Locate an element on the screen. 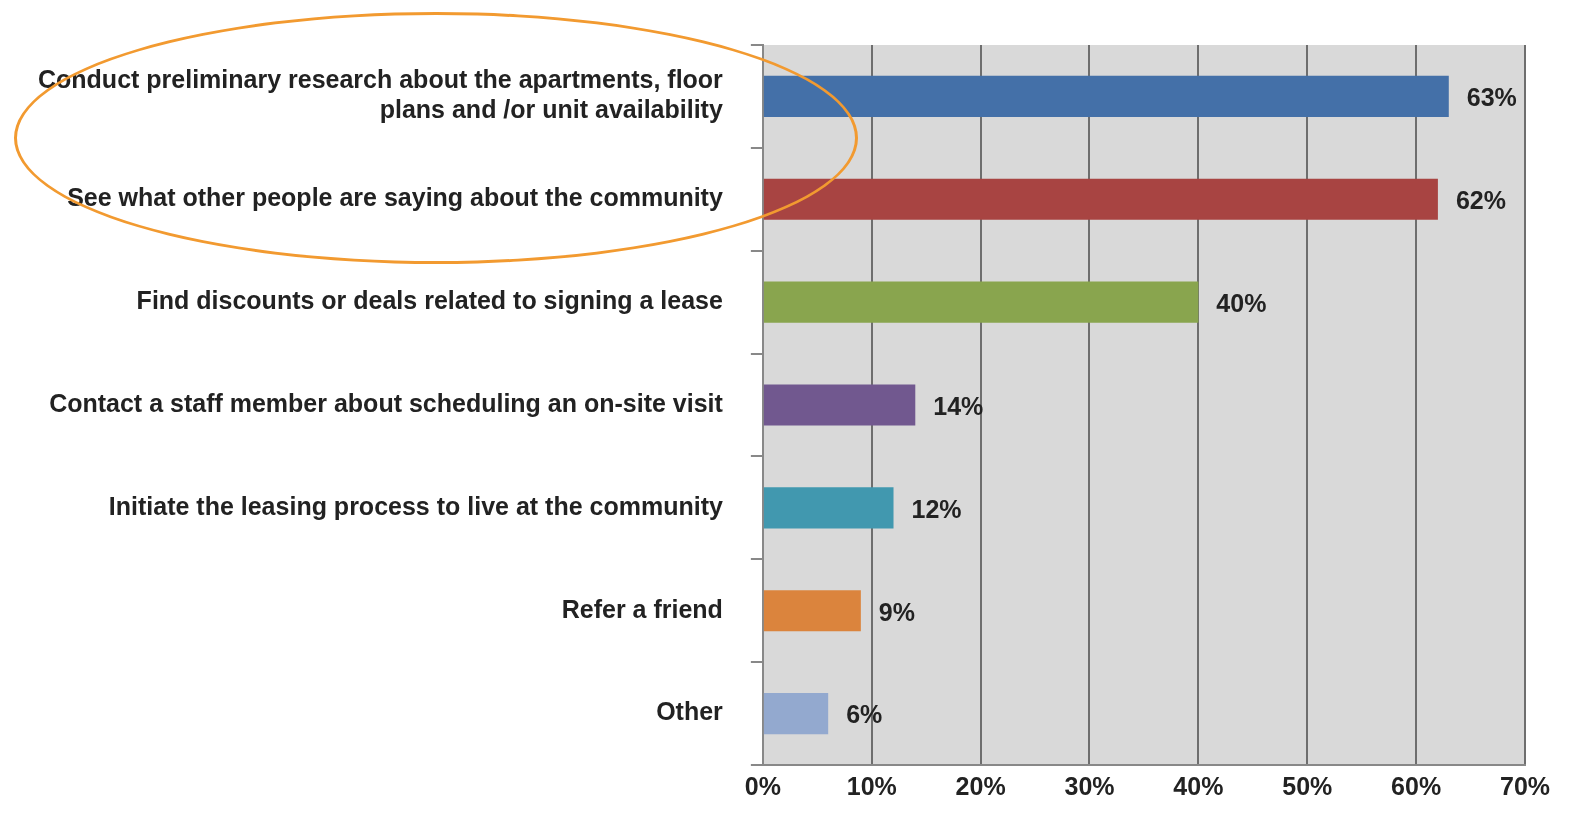 This screenshot has width=1573, height=823. x-tick-label: 50% is located at coordinates (1307, 785).